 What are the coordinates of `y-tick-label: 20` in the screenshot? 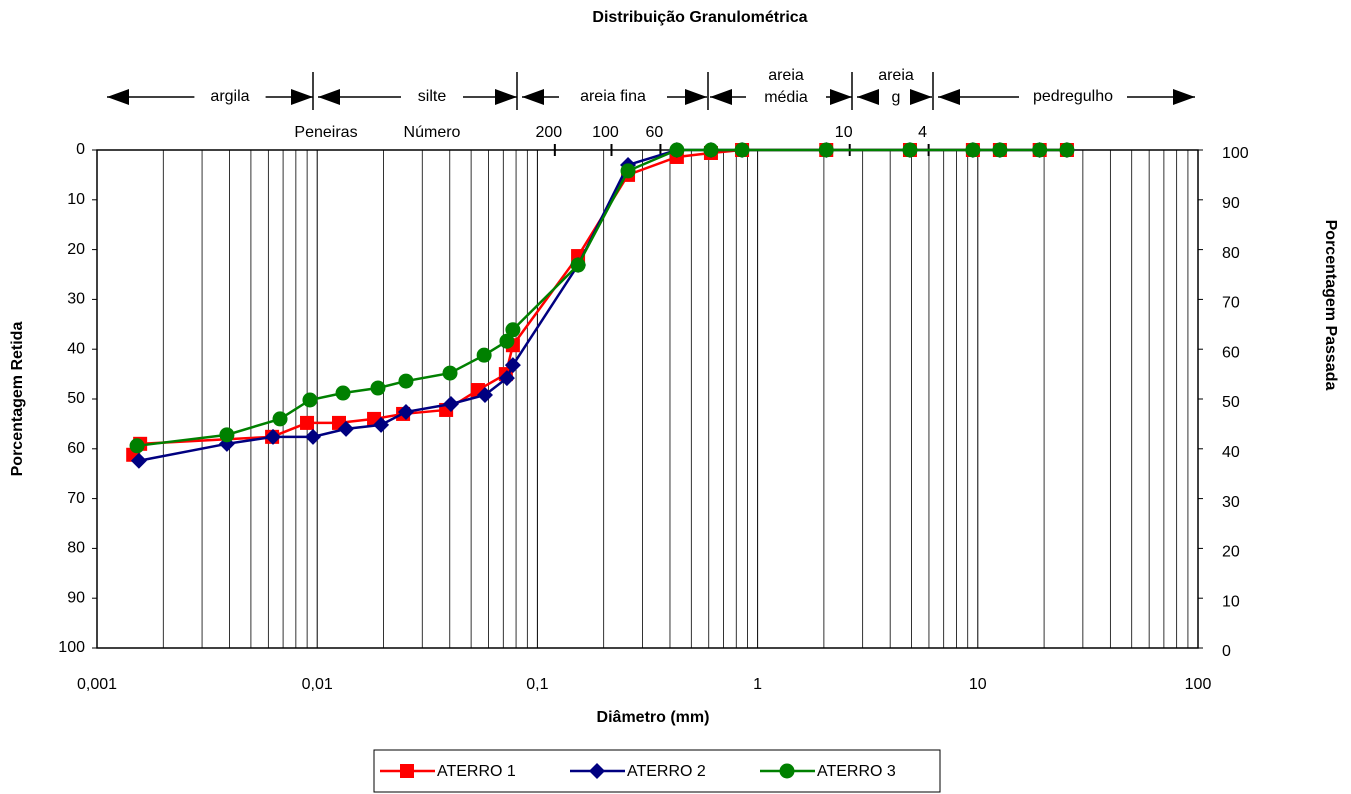 It's located at (76, 249).